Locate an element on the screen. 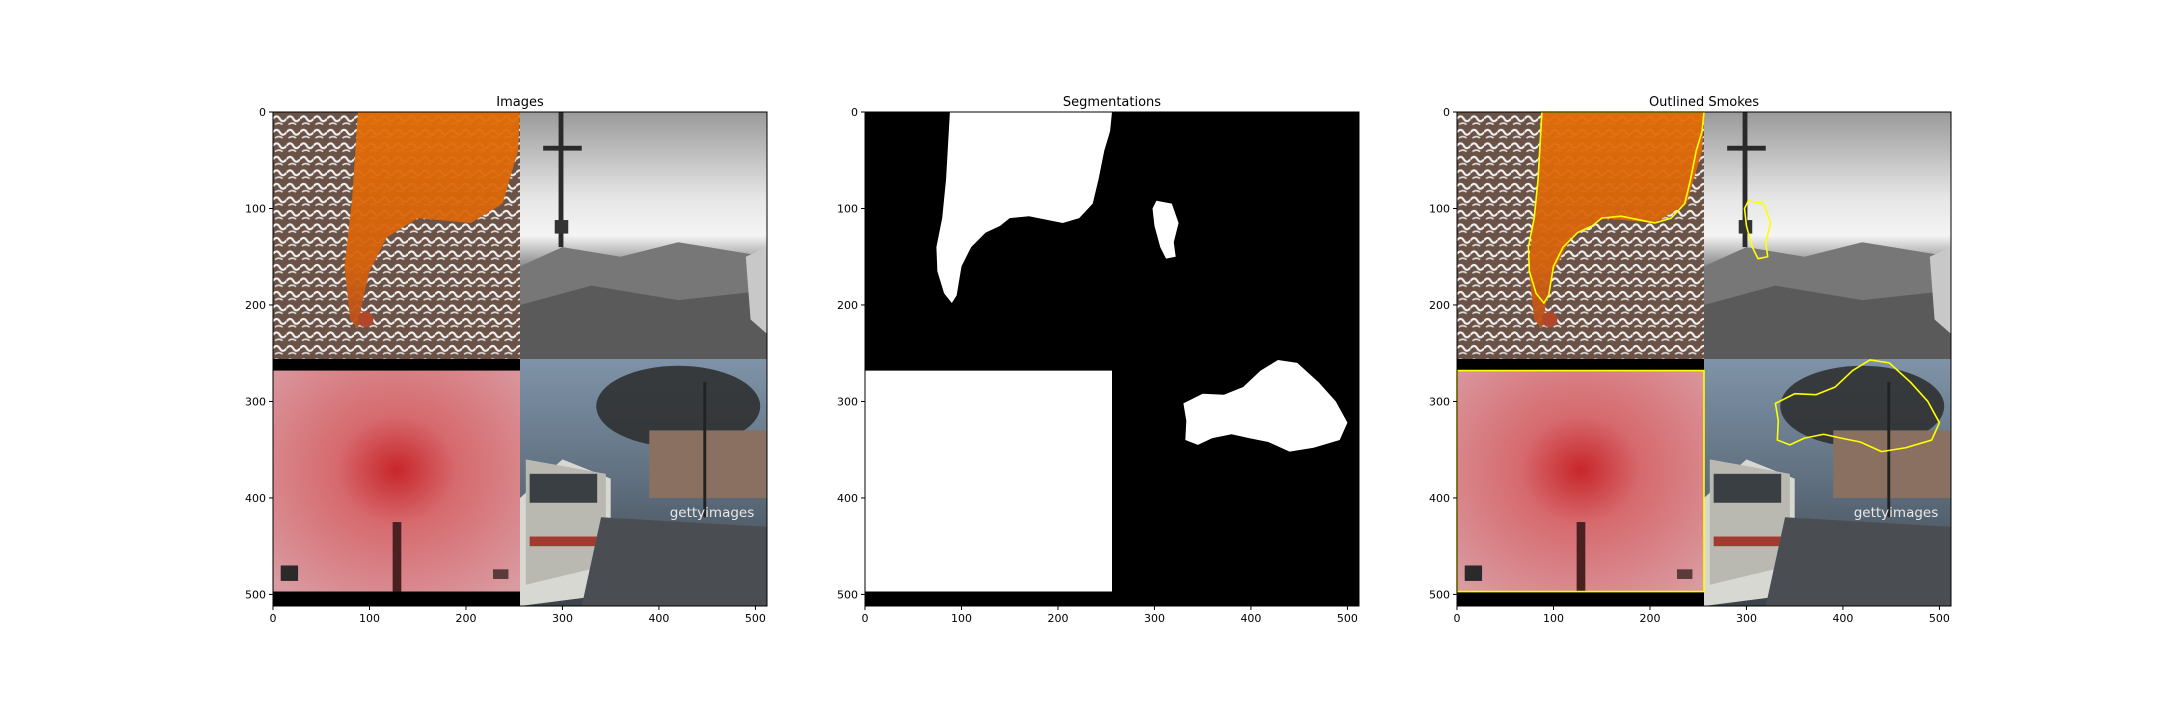  panel-title: Images is located at coordinates (520, 102).